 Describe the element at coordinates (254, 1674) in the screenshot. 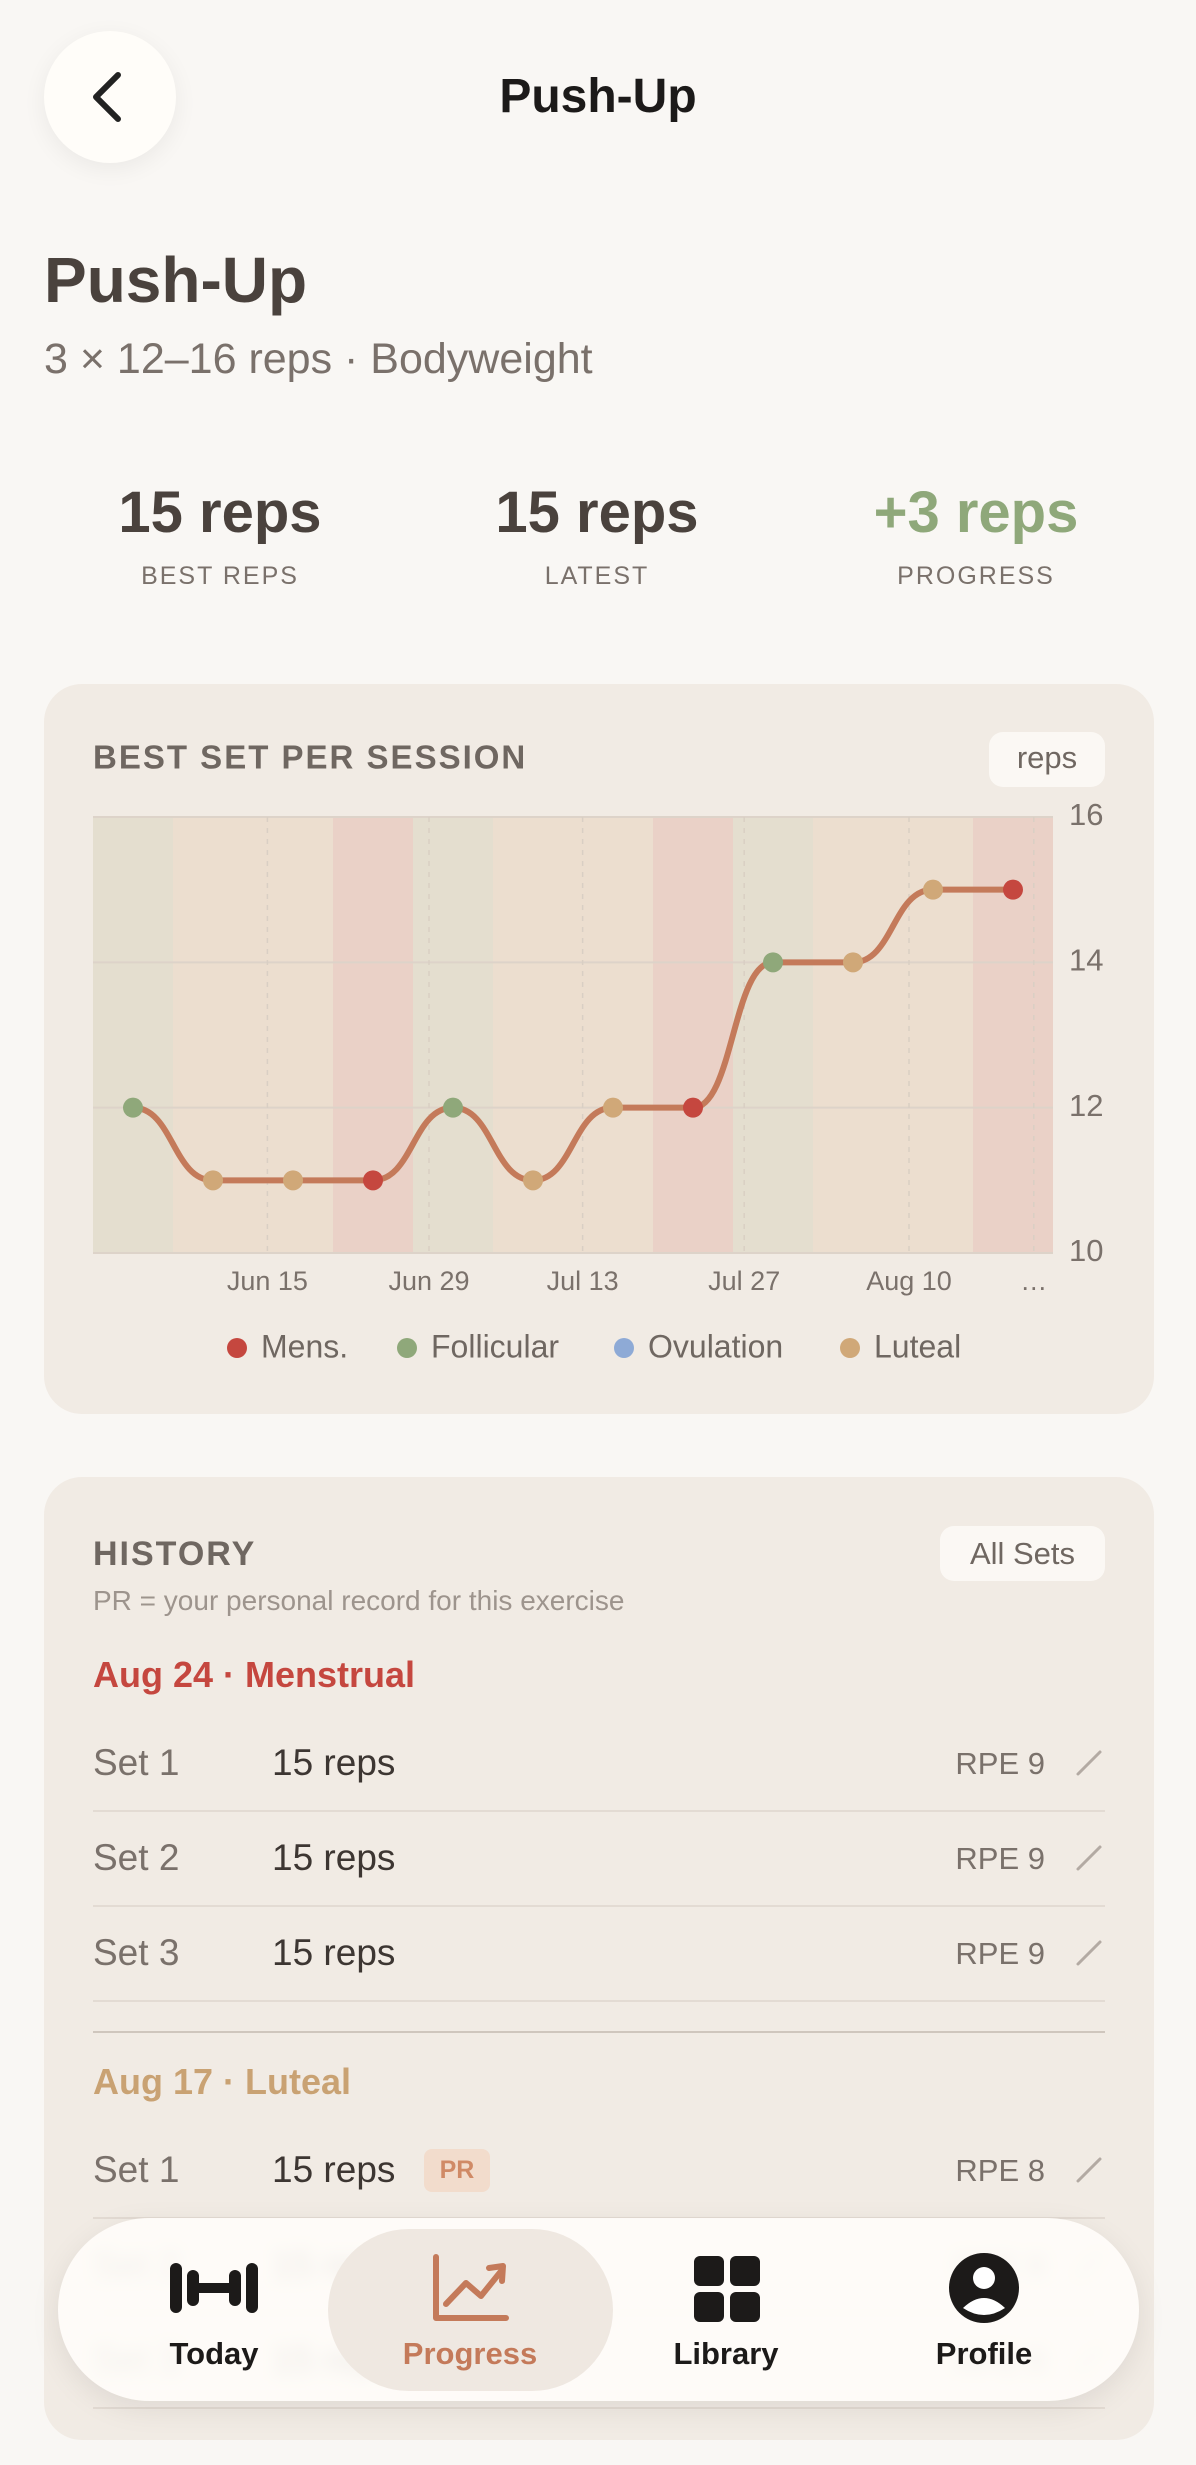

I see `group-heading: Aug 24 · Menstrual` at that location.